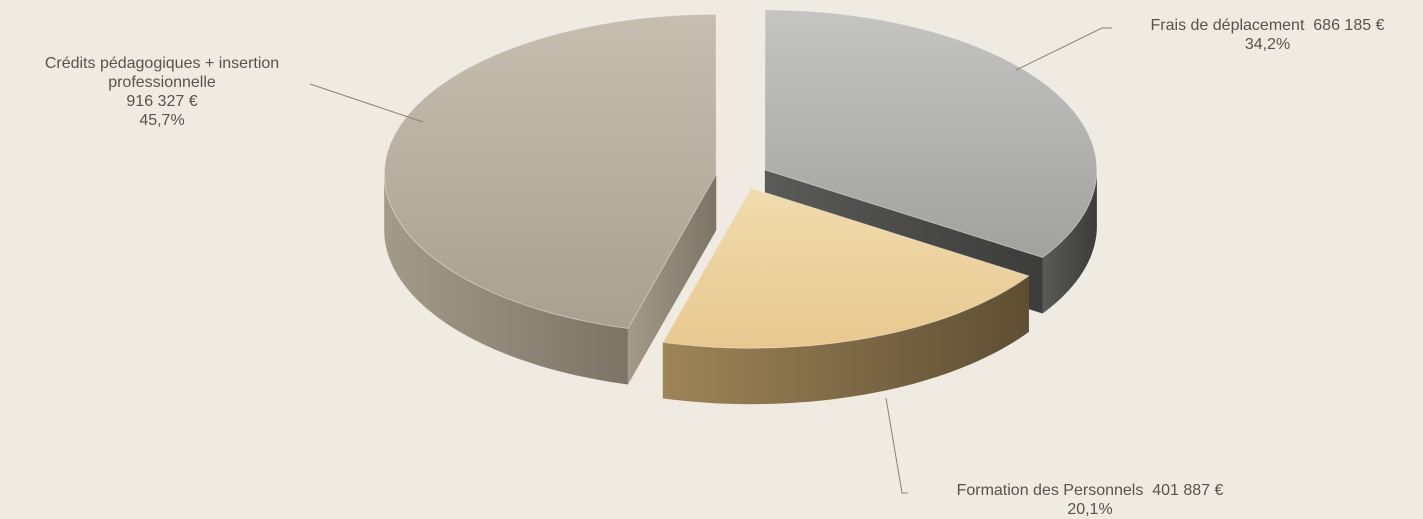 The image size is (1423, 519). What do you see at coordinates (550, 171) in the screenshot?
I see `pie-slice-credits-top` at bounding box center [550, 171].